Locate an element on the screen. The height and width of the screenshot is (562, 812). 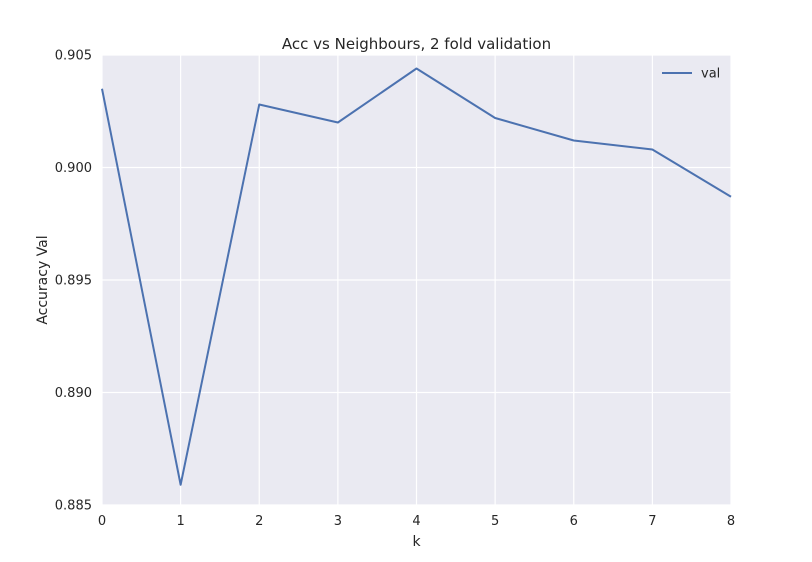
y-tick-label: 0.885 is located at coordinates (73, 506).